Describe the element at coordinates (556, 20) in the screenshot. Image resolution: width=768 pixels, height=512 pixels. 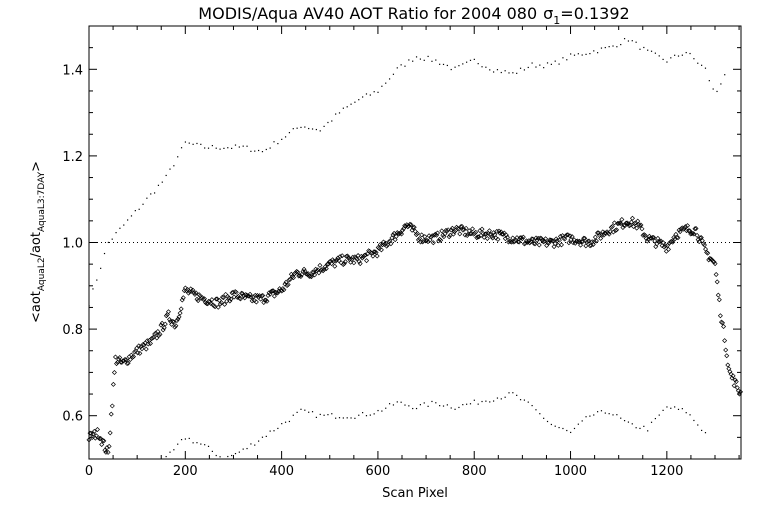
I see `chart-title-sigma-sub: 1` at that location.